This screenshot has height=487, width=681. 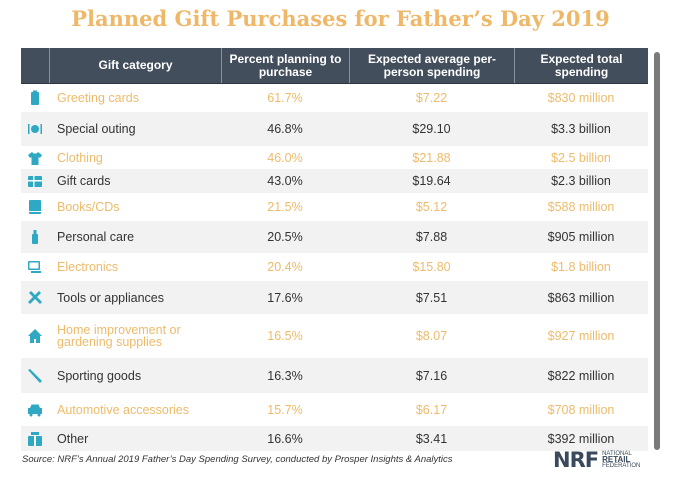 What do you see at coordinates (35, 207) in the screenshot?
I see `book-icon` at bounding box center [35, 207].